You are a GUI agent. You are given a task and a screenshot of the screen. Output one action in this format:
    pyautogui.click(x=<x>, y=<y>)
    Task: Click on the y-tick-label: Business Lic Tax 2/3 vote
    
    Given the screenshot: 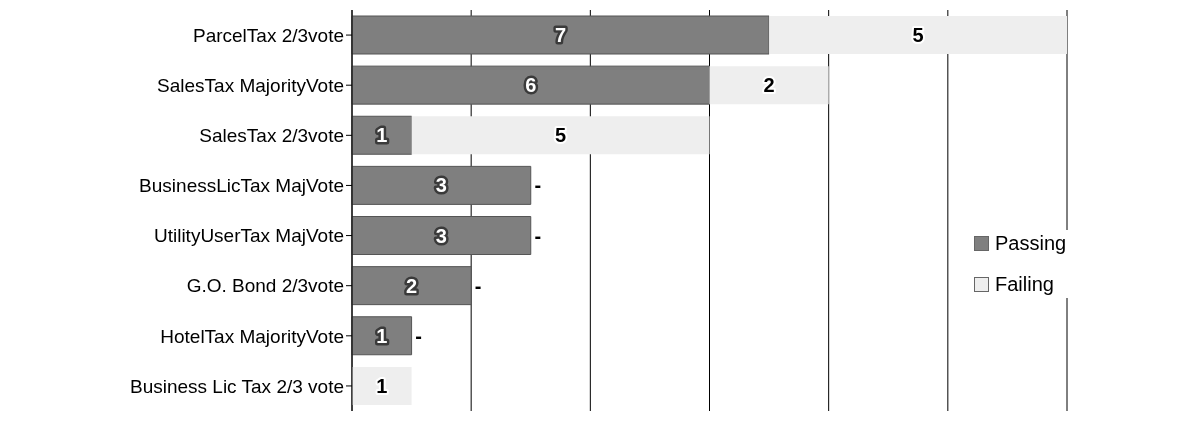 What is the action you would take?
    pyautogui.click(x=236, y=386)
    